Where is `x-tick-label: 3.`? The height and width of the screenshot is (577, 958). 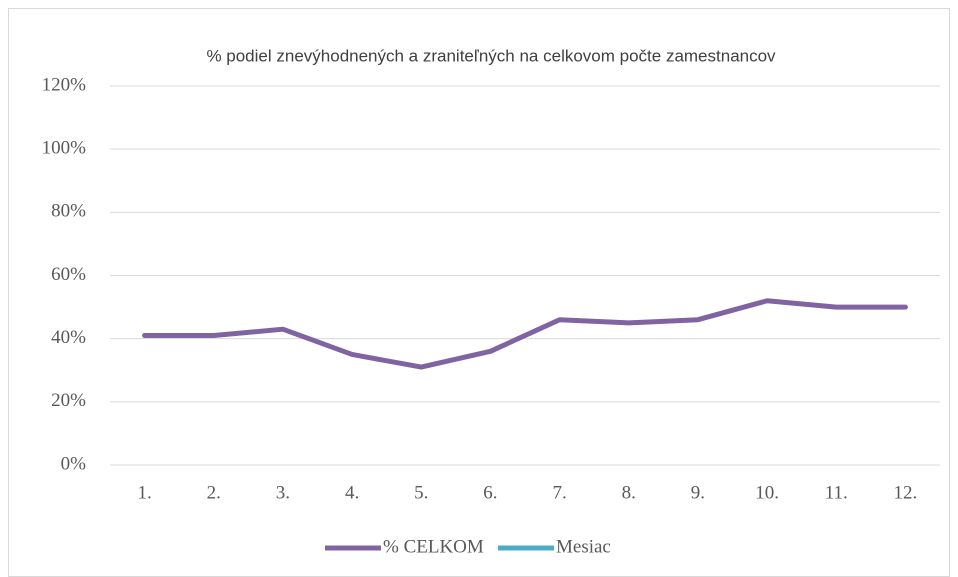
x-tick-label: 3. is located at coordinates (283, 492).